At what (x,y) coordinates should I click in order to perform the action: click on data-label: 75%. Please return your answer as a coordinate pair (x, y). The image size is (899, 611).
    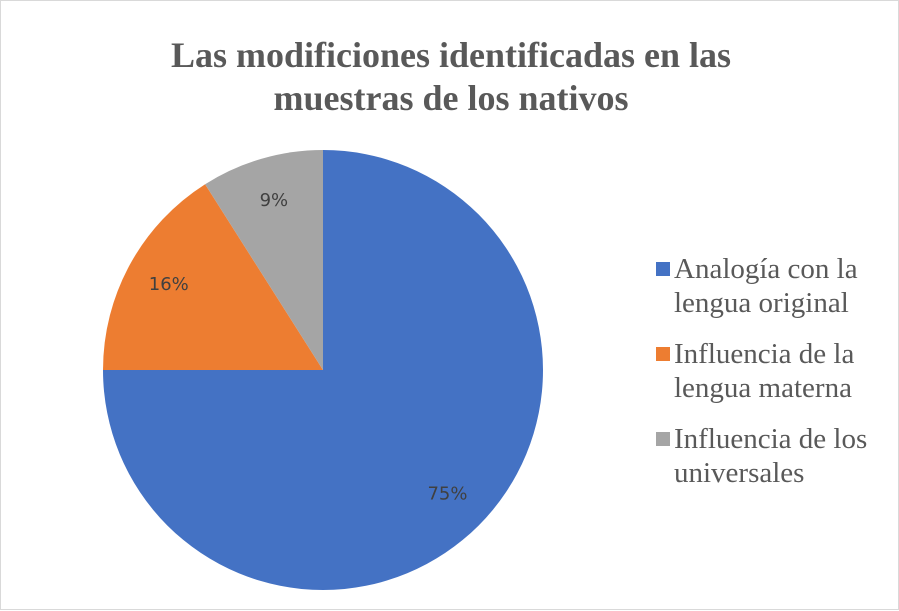
    Looking at the image, I should click on (447, 493).